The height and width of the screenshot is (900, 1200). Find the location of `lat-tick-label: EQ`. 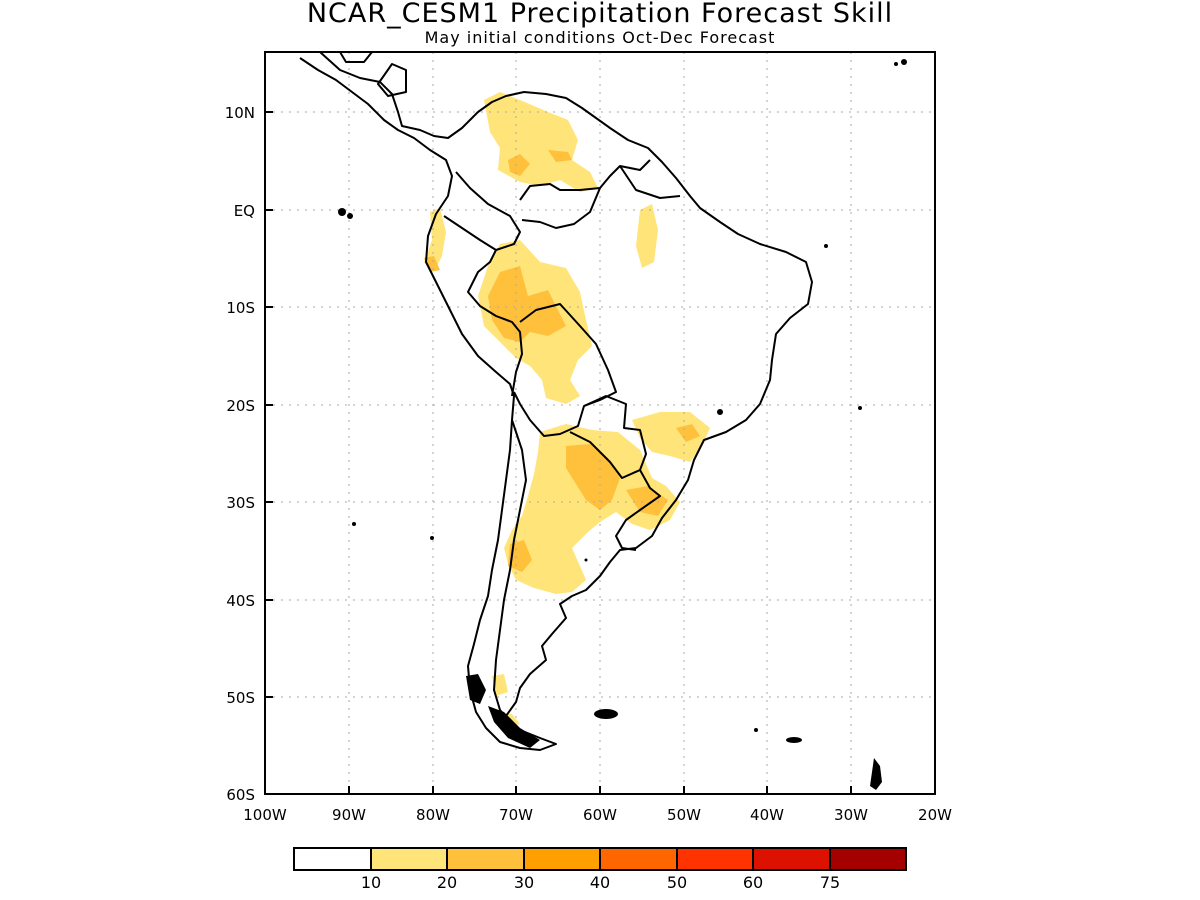

lat-tick-label: EQ is located at coordinates (244, 211).